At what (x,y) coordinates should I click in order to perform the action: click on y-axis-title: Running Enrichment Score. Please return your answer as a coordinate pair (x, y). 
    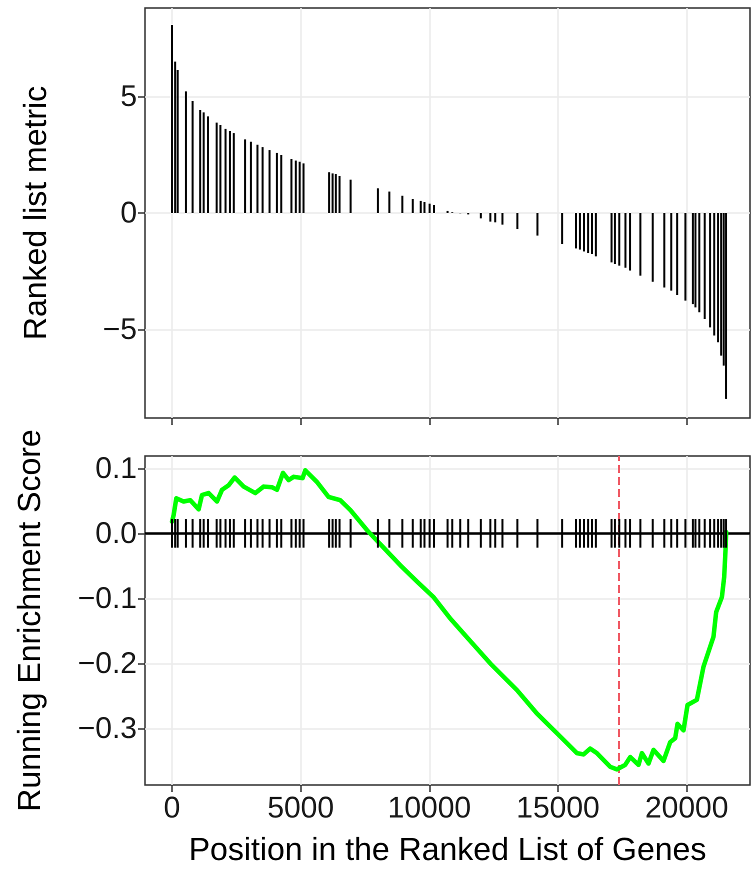
    Looking at the image, I should click on (29, 620).